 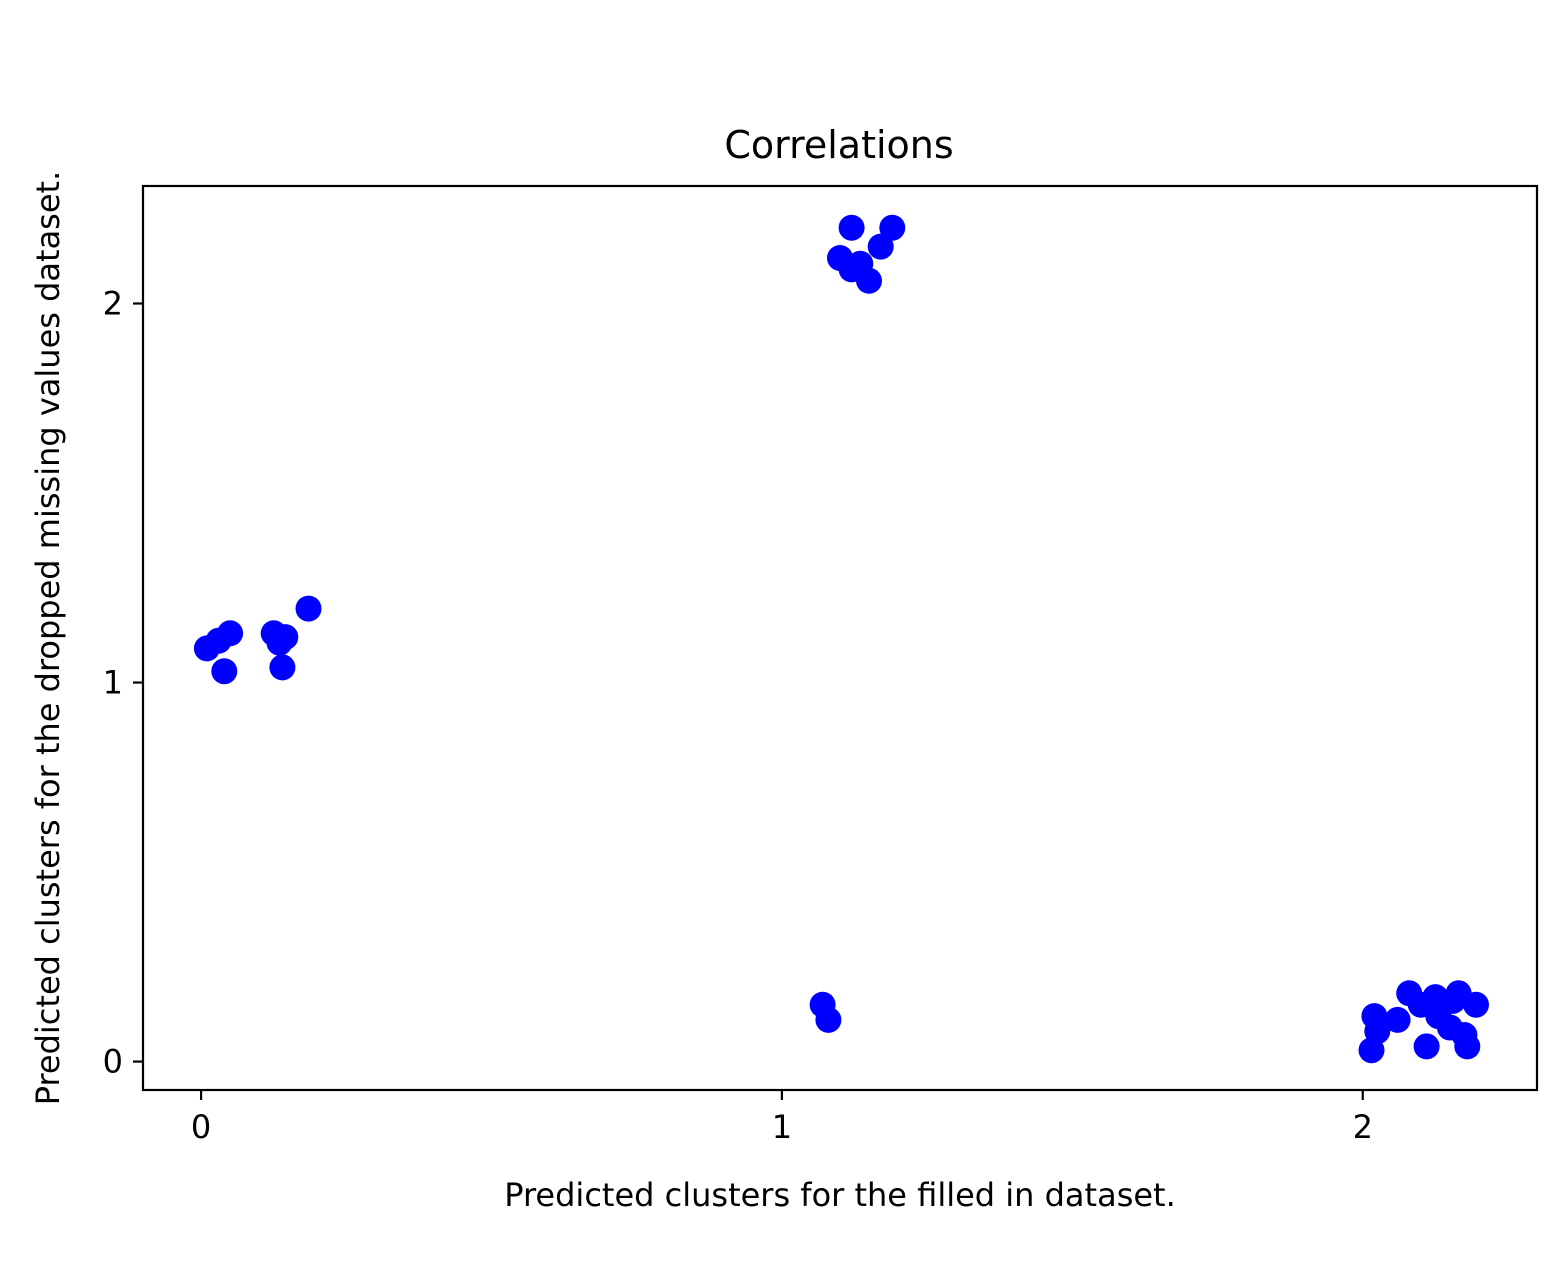 I want to click on y-axis: 0 1 2, so click(x=123, y=683).